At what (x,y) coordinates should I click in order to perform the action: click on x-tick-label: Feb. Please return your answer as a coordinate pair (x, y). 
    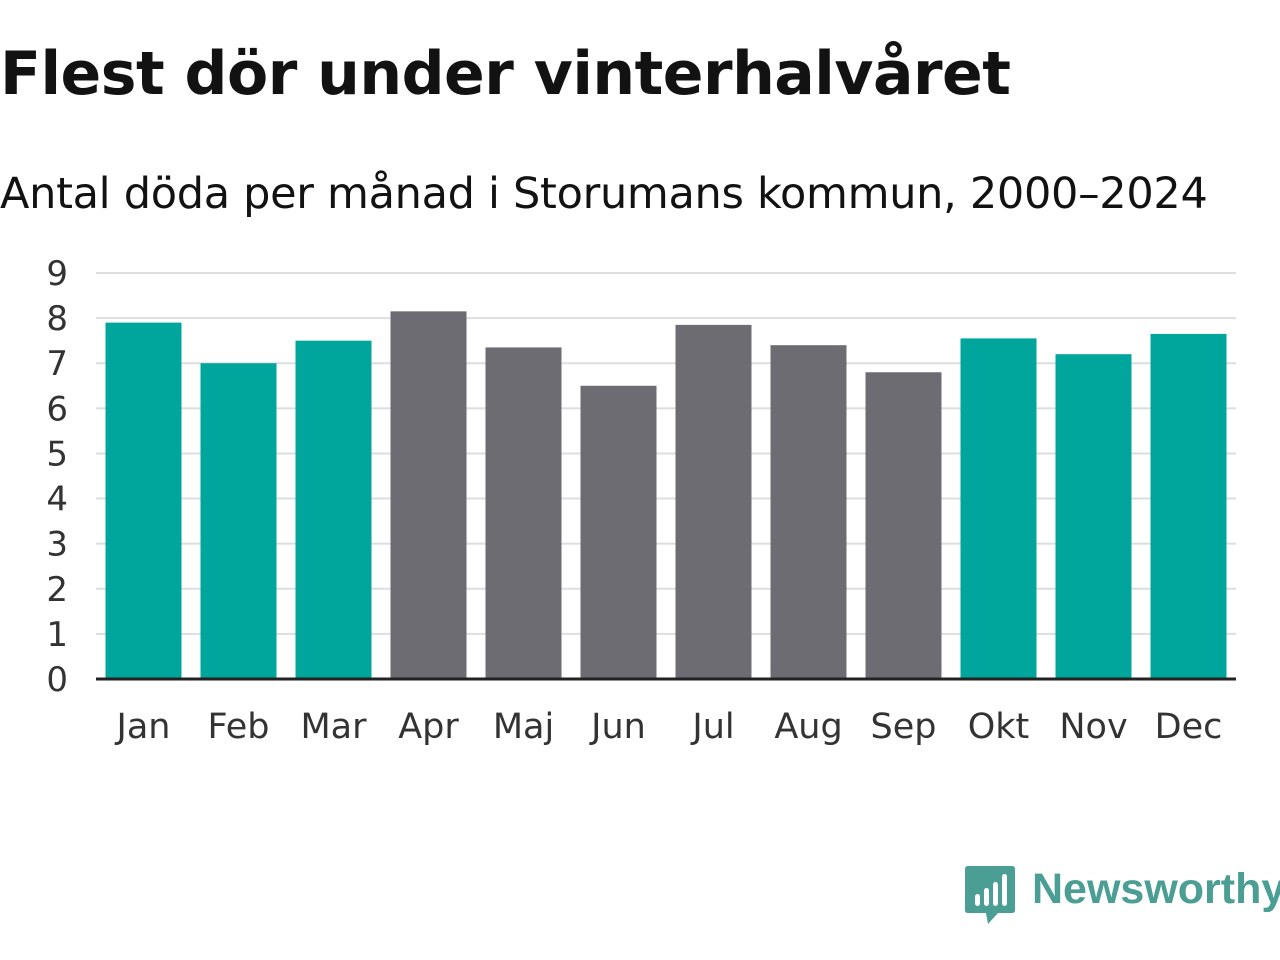
    Looking at the image, I should click on (239, 727).